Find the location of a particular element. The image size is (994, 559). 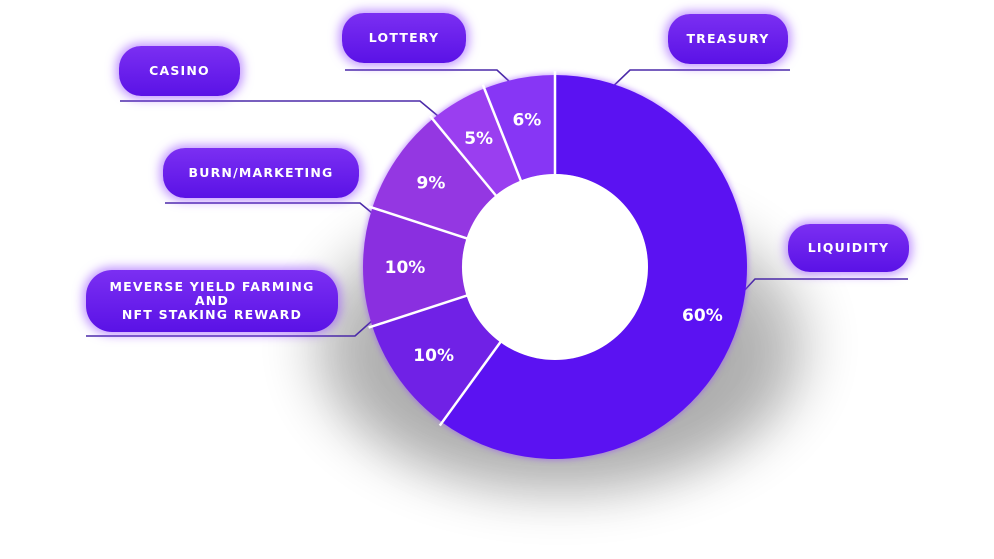

callout-liquidity: LIQUIDITY is located at coordinates (848, 248).